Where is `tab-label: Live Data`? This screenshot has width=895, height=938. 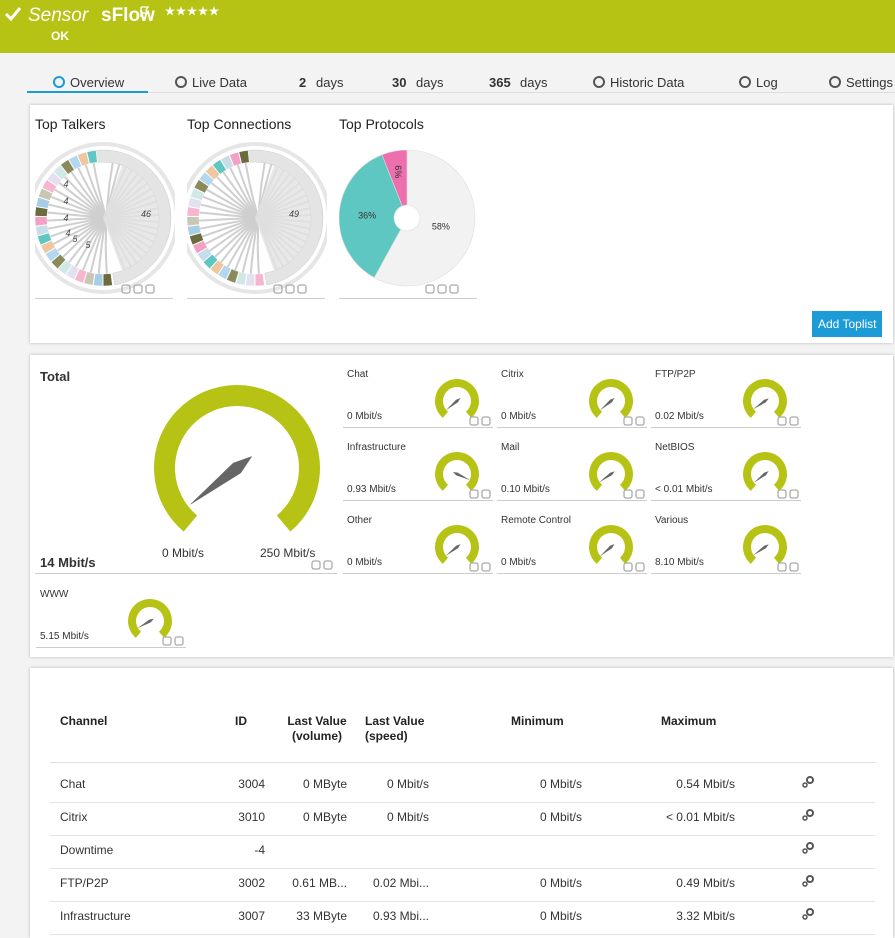
tab-label: Live Data is located at coordinates (219, 82).